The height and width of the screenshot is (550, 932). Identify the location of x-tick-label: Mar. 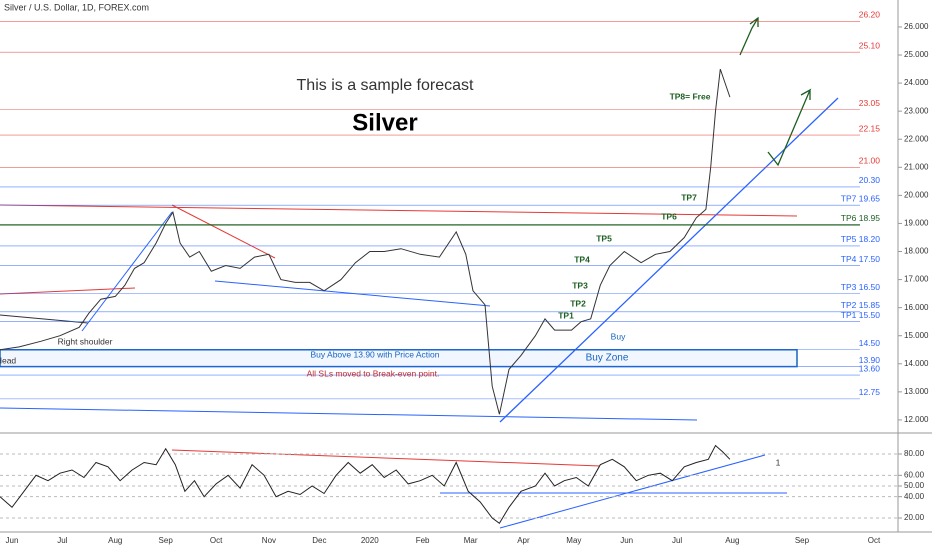
(471, 540).